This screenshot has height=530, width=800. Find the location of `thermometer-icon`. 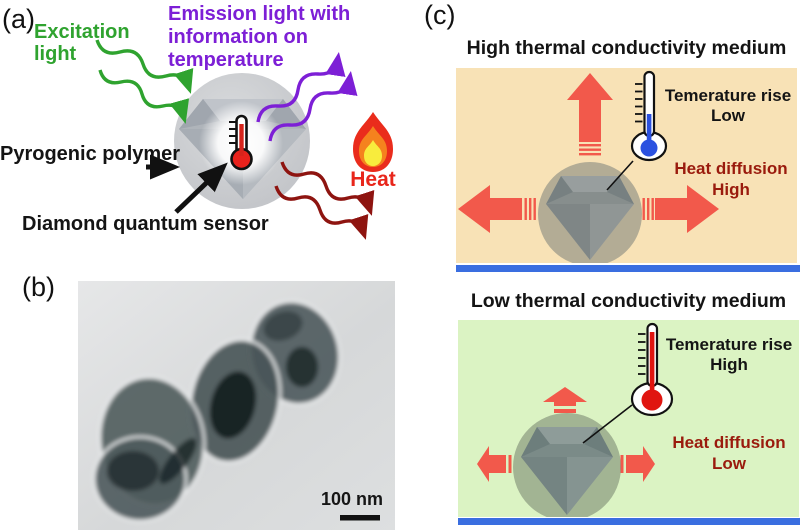

thermometer-icon is located at coordinates (241, 142).